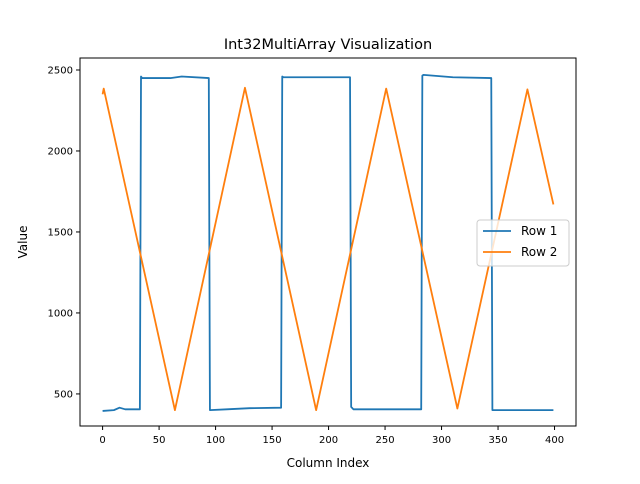 The height and width of the screenshot is (484, 640). Describe the element at coordinates (215, 440) in the screenshot. I see `x-tick-label: 100` at that location.